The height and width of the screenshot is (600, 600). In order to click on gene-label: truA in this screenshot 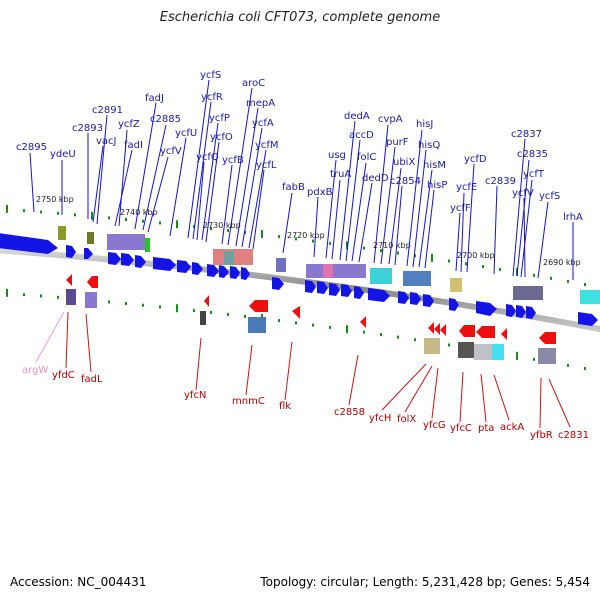, I will do `click(340, 174)`.